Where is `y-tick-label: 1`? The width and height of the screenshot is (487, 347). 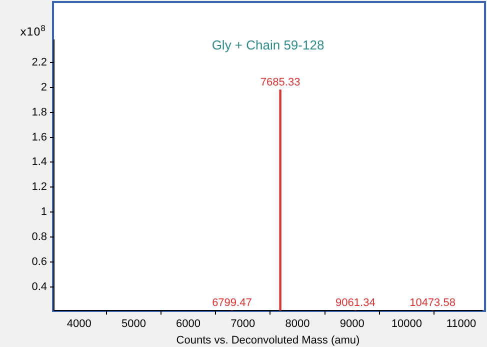
y-tick-label: 1 is located at coordinates (43, 212).